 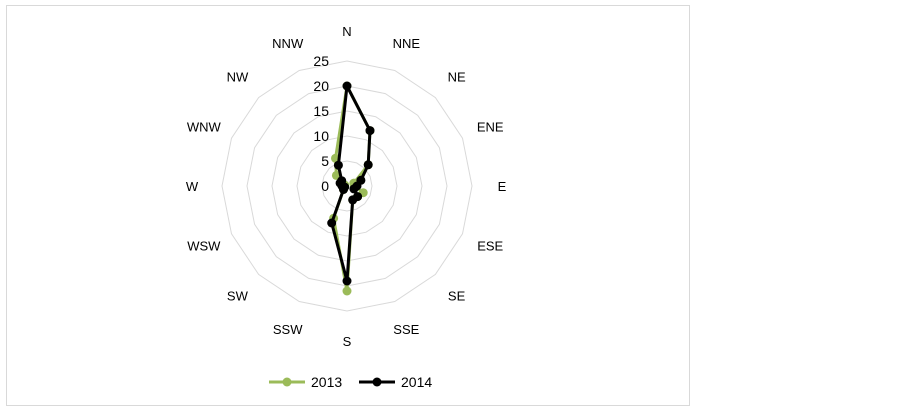 What do you see at coordinates (502, 186) in the screenshot?
I see `category-label-e: E` at bounding box center [502, 186].